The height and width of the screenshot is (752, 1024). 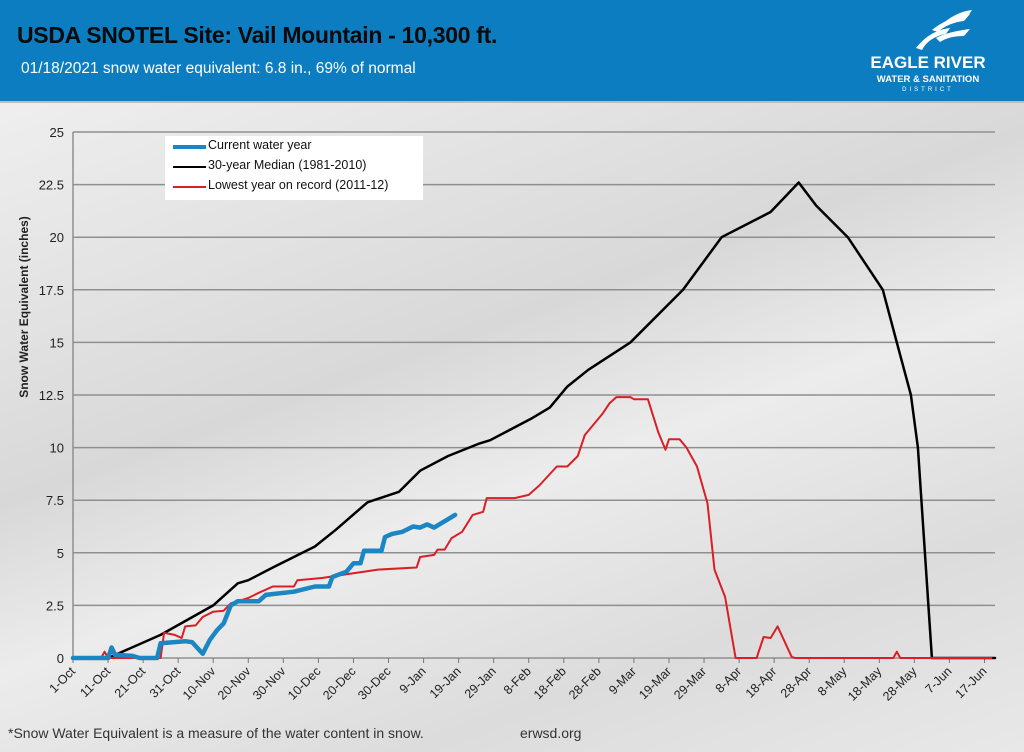 What do you see at coordinates (865, 684) in the screenshot?
I see `x-tick-label: 18-May` at bounding box center [865, 684].